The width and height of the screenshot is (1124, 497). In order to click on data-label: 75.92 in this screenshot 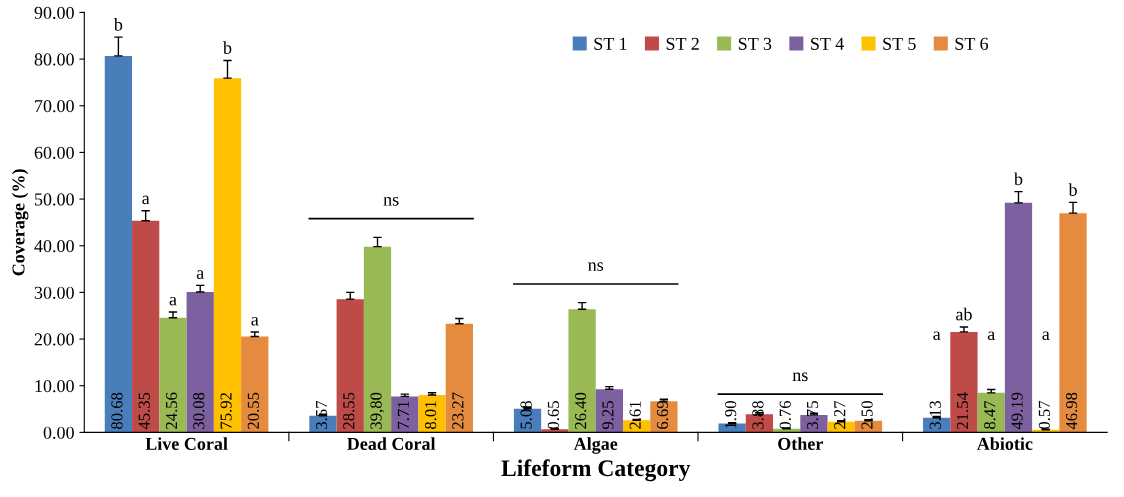, I will do `click(226, 411)`.